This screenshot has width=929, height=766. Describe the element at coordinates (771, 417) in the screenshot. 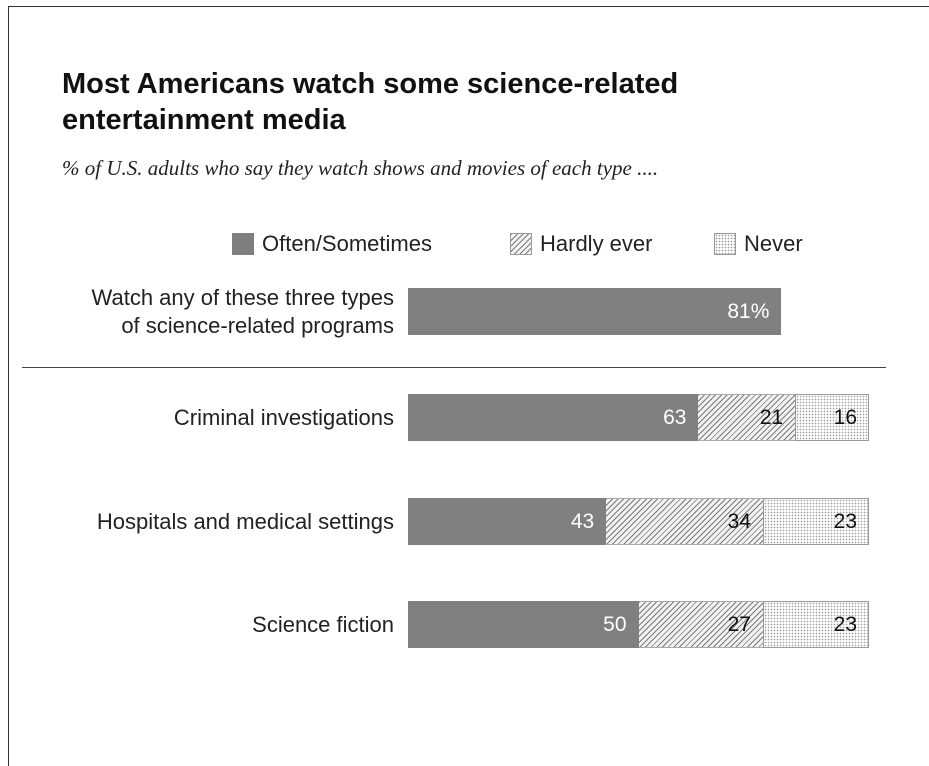

I see `data-label-hardly-ever: 21` at that location.